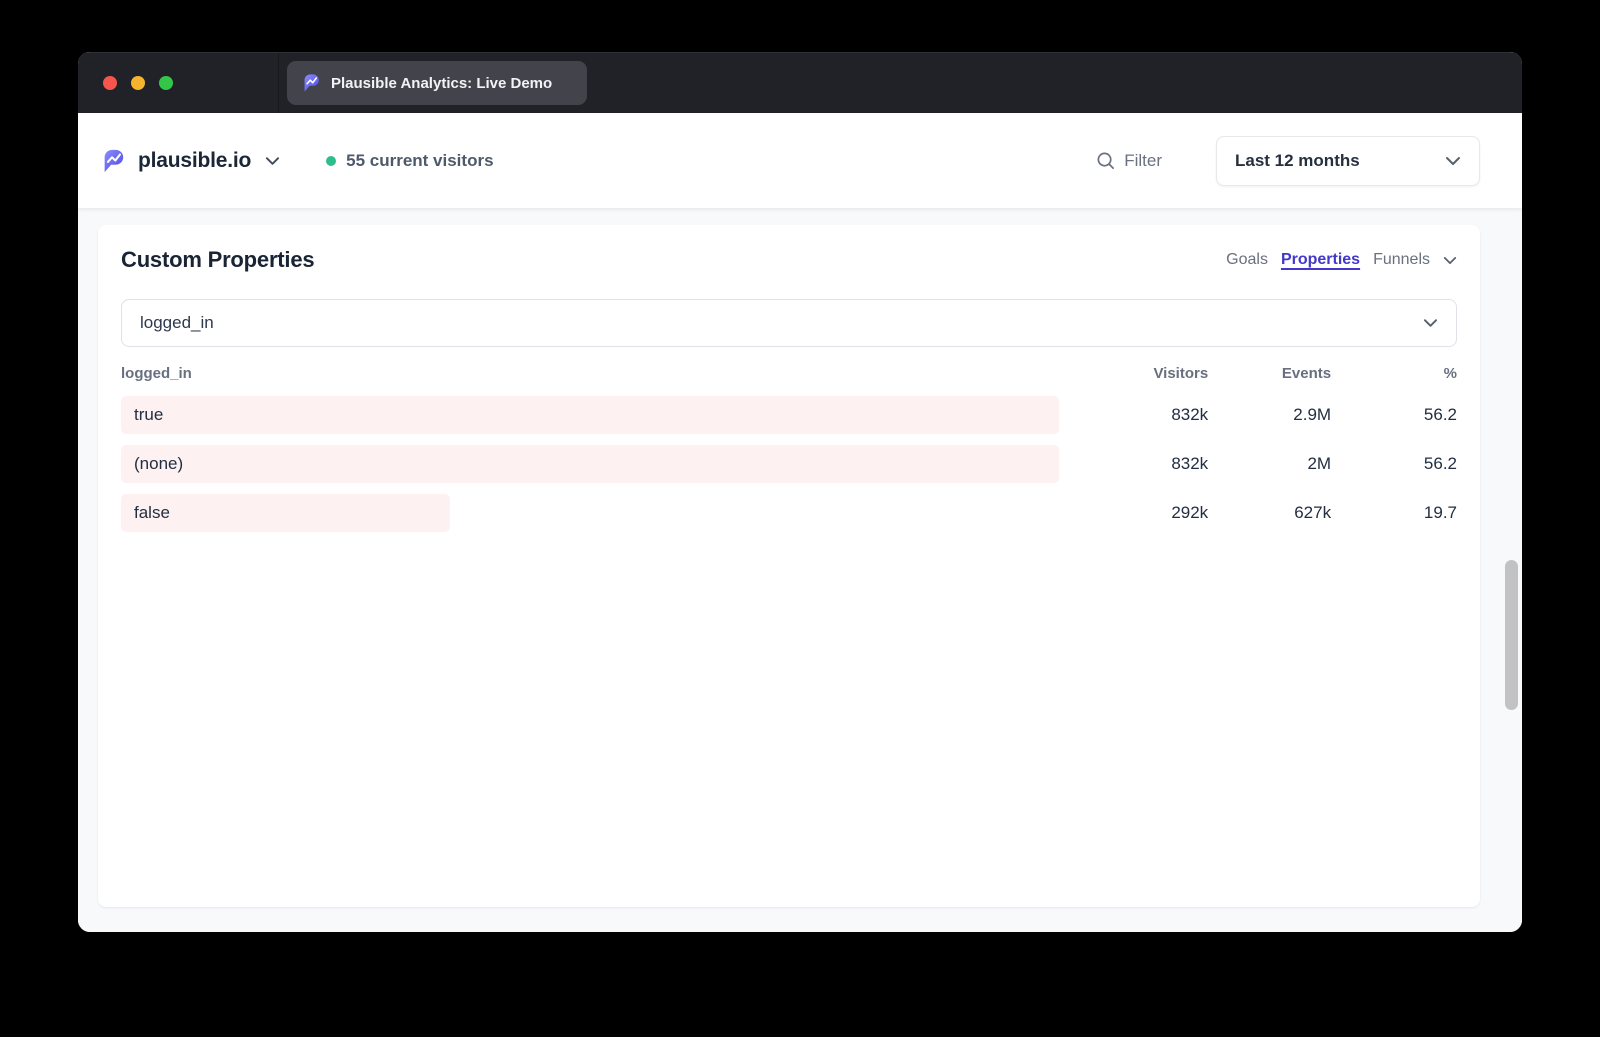  I want to click on property-rows: true 832k 2.9M 56.2 (none) 832k 2M, so click(789, 464).